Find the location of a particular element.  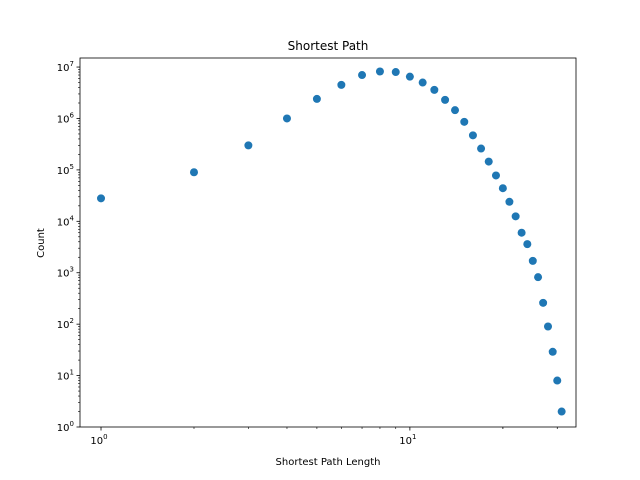

x-axis-ticks: 10⁰ 10¹ is located at coordinates (324, 437).